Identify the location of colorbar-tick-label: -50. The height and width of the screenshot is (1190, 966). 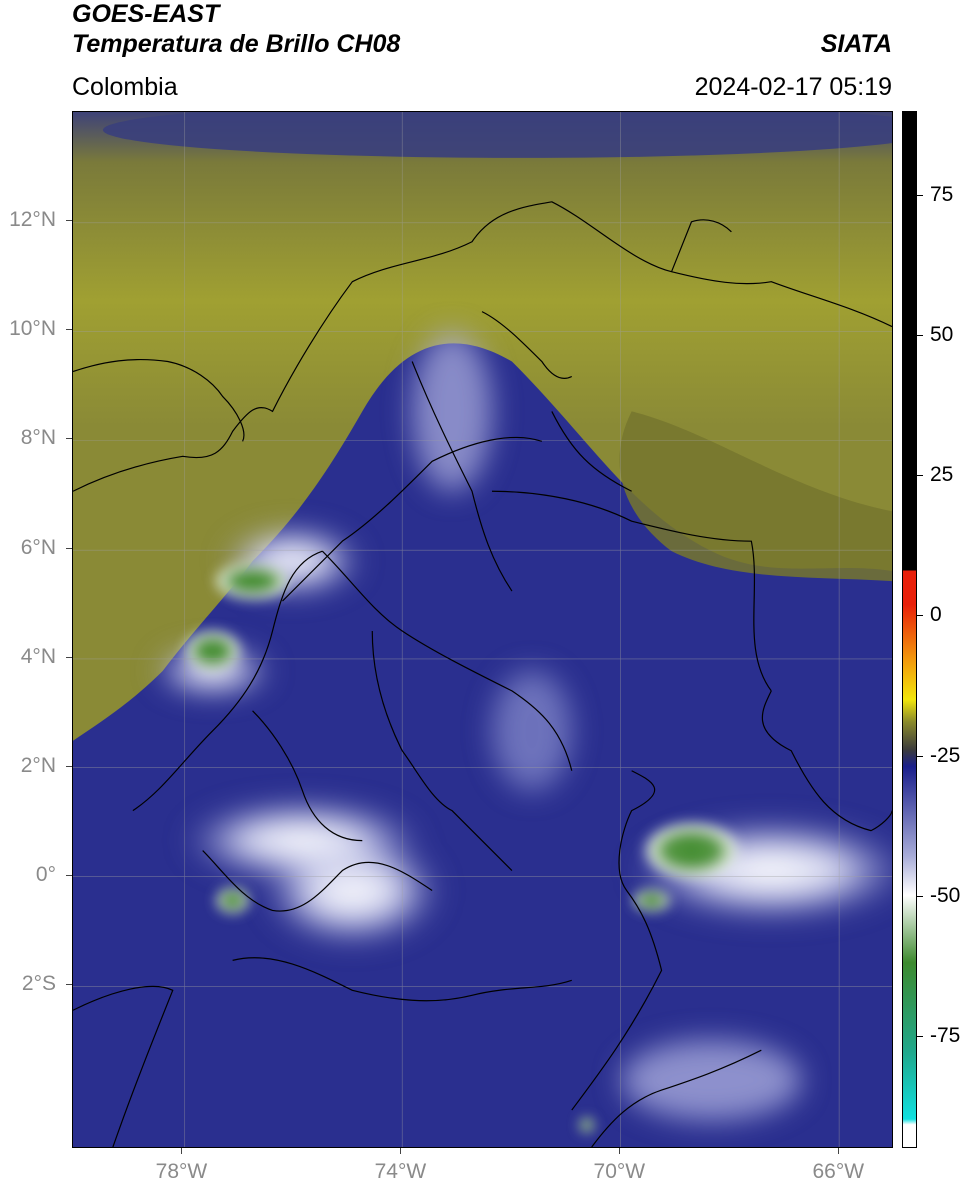
(945, 895).